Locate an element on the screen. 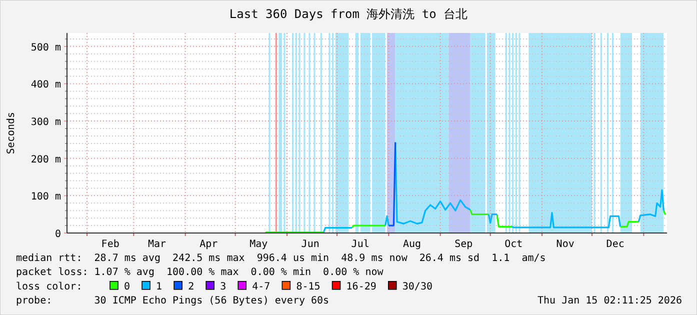 Image resolution: width=697 pixels, height=315 pixels. x-tick-label: Nov is located at coordinates (565, 244).